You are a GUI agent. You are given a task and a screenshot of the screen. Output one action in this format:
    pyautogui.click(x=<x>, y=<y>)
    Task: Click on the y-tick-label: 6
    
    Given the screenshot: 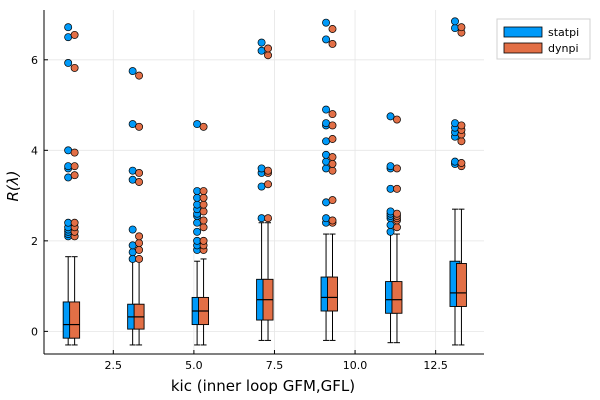 What is the action you would take?
    pyautogui.click(x=34, y=60)
    